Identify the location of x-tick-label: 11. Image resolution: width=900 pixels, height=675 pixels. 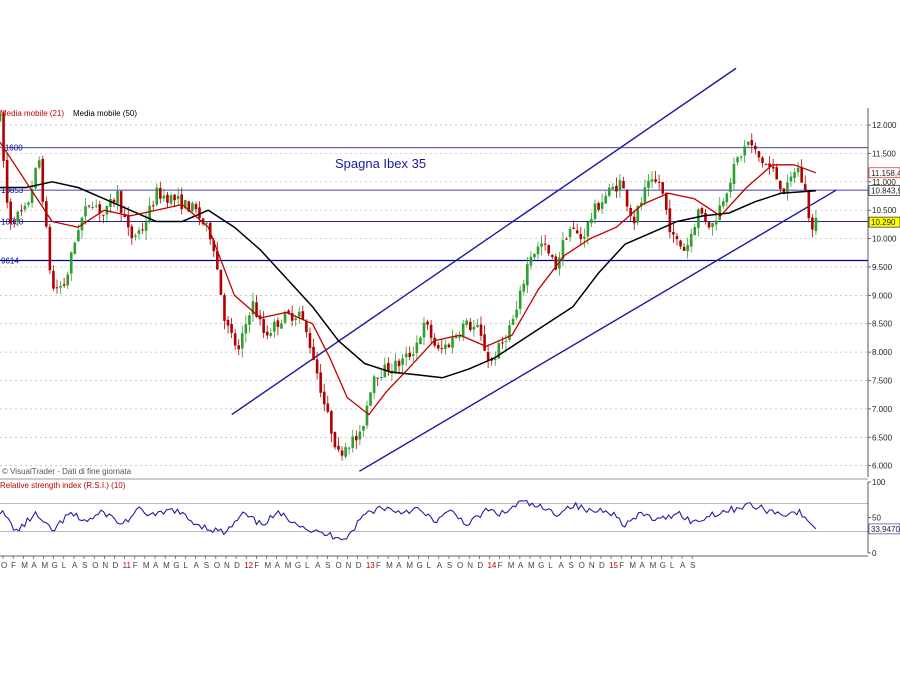
(127, 565).